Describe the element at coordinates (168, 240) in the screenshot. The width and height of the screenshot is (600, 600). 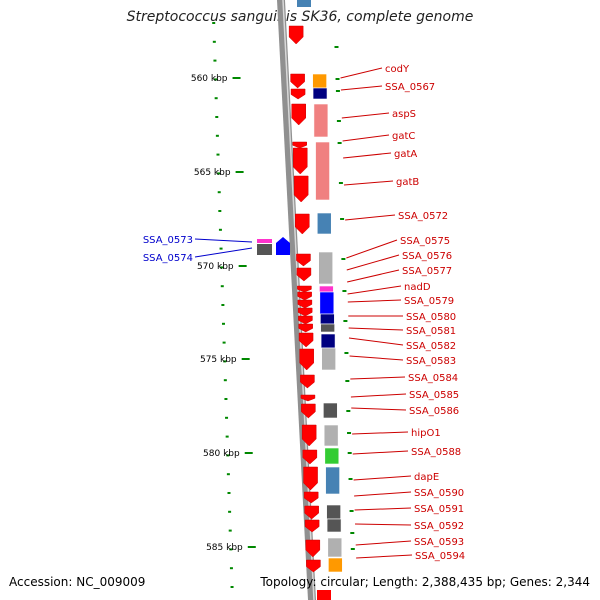
I see `gene-label-left: SSA_0573` at that location.